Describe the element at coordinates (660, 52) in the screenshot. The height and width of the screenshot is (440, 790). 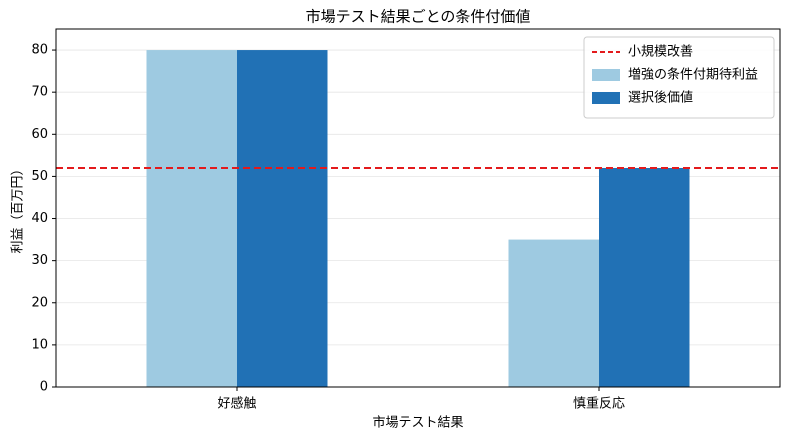
I see `legend-label: 小規模改善` at that location.